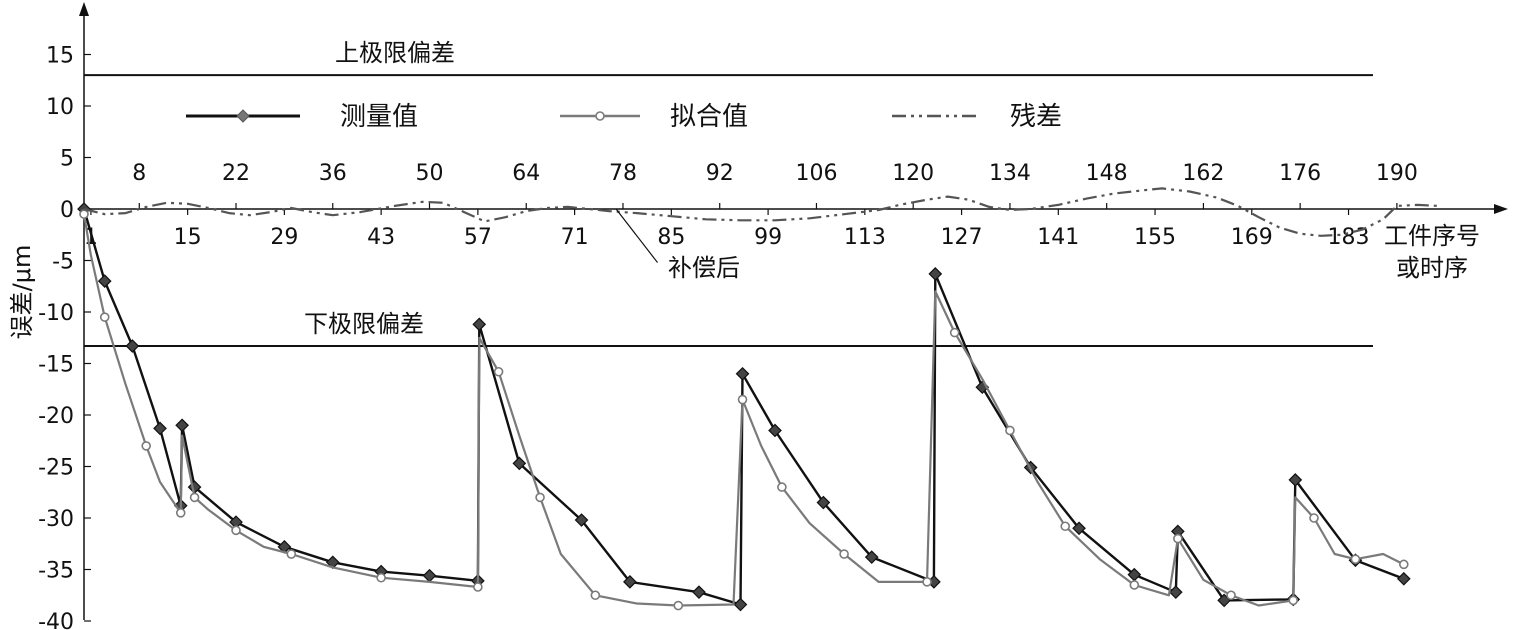  Describe the element at coordinates (1058, 237) in the screenshot. I see `x-tick-label-bottom: 141` at that location.